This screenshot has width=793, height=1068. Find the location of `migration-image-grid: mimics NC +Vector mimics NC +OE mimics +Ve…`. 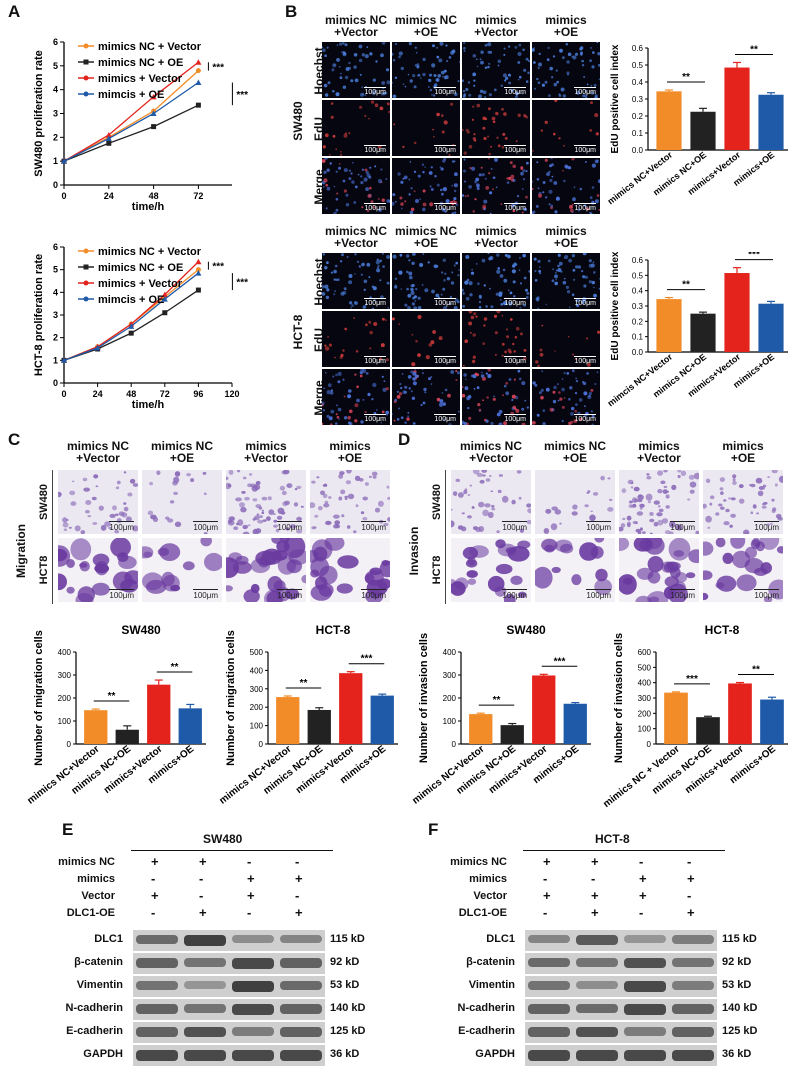

migration-image-grid: mimics NC +Vector mimics NC +OE mimics +Ve… is located at coordinates (204, 525).